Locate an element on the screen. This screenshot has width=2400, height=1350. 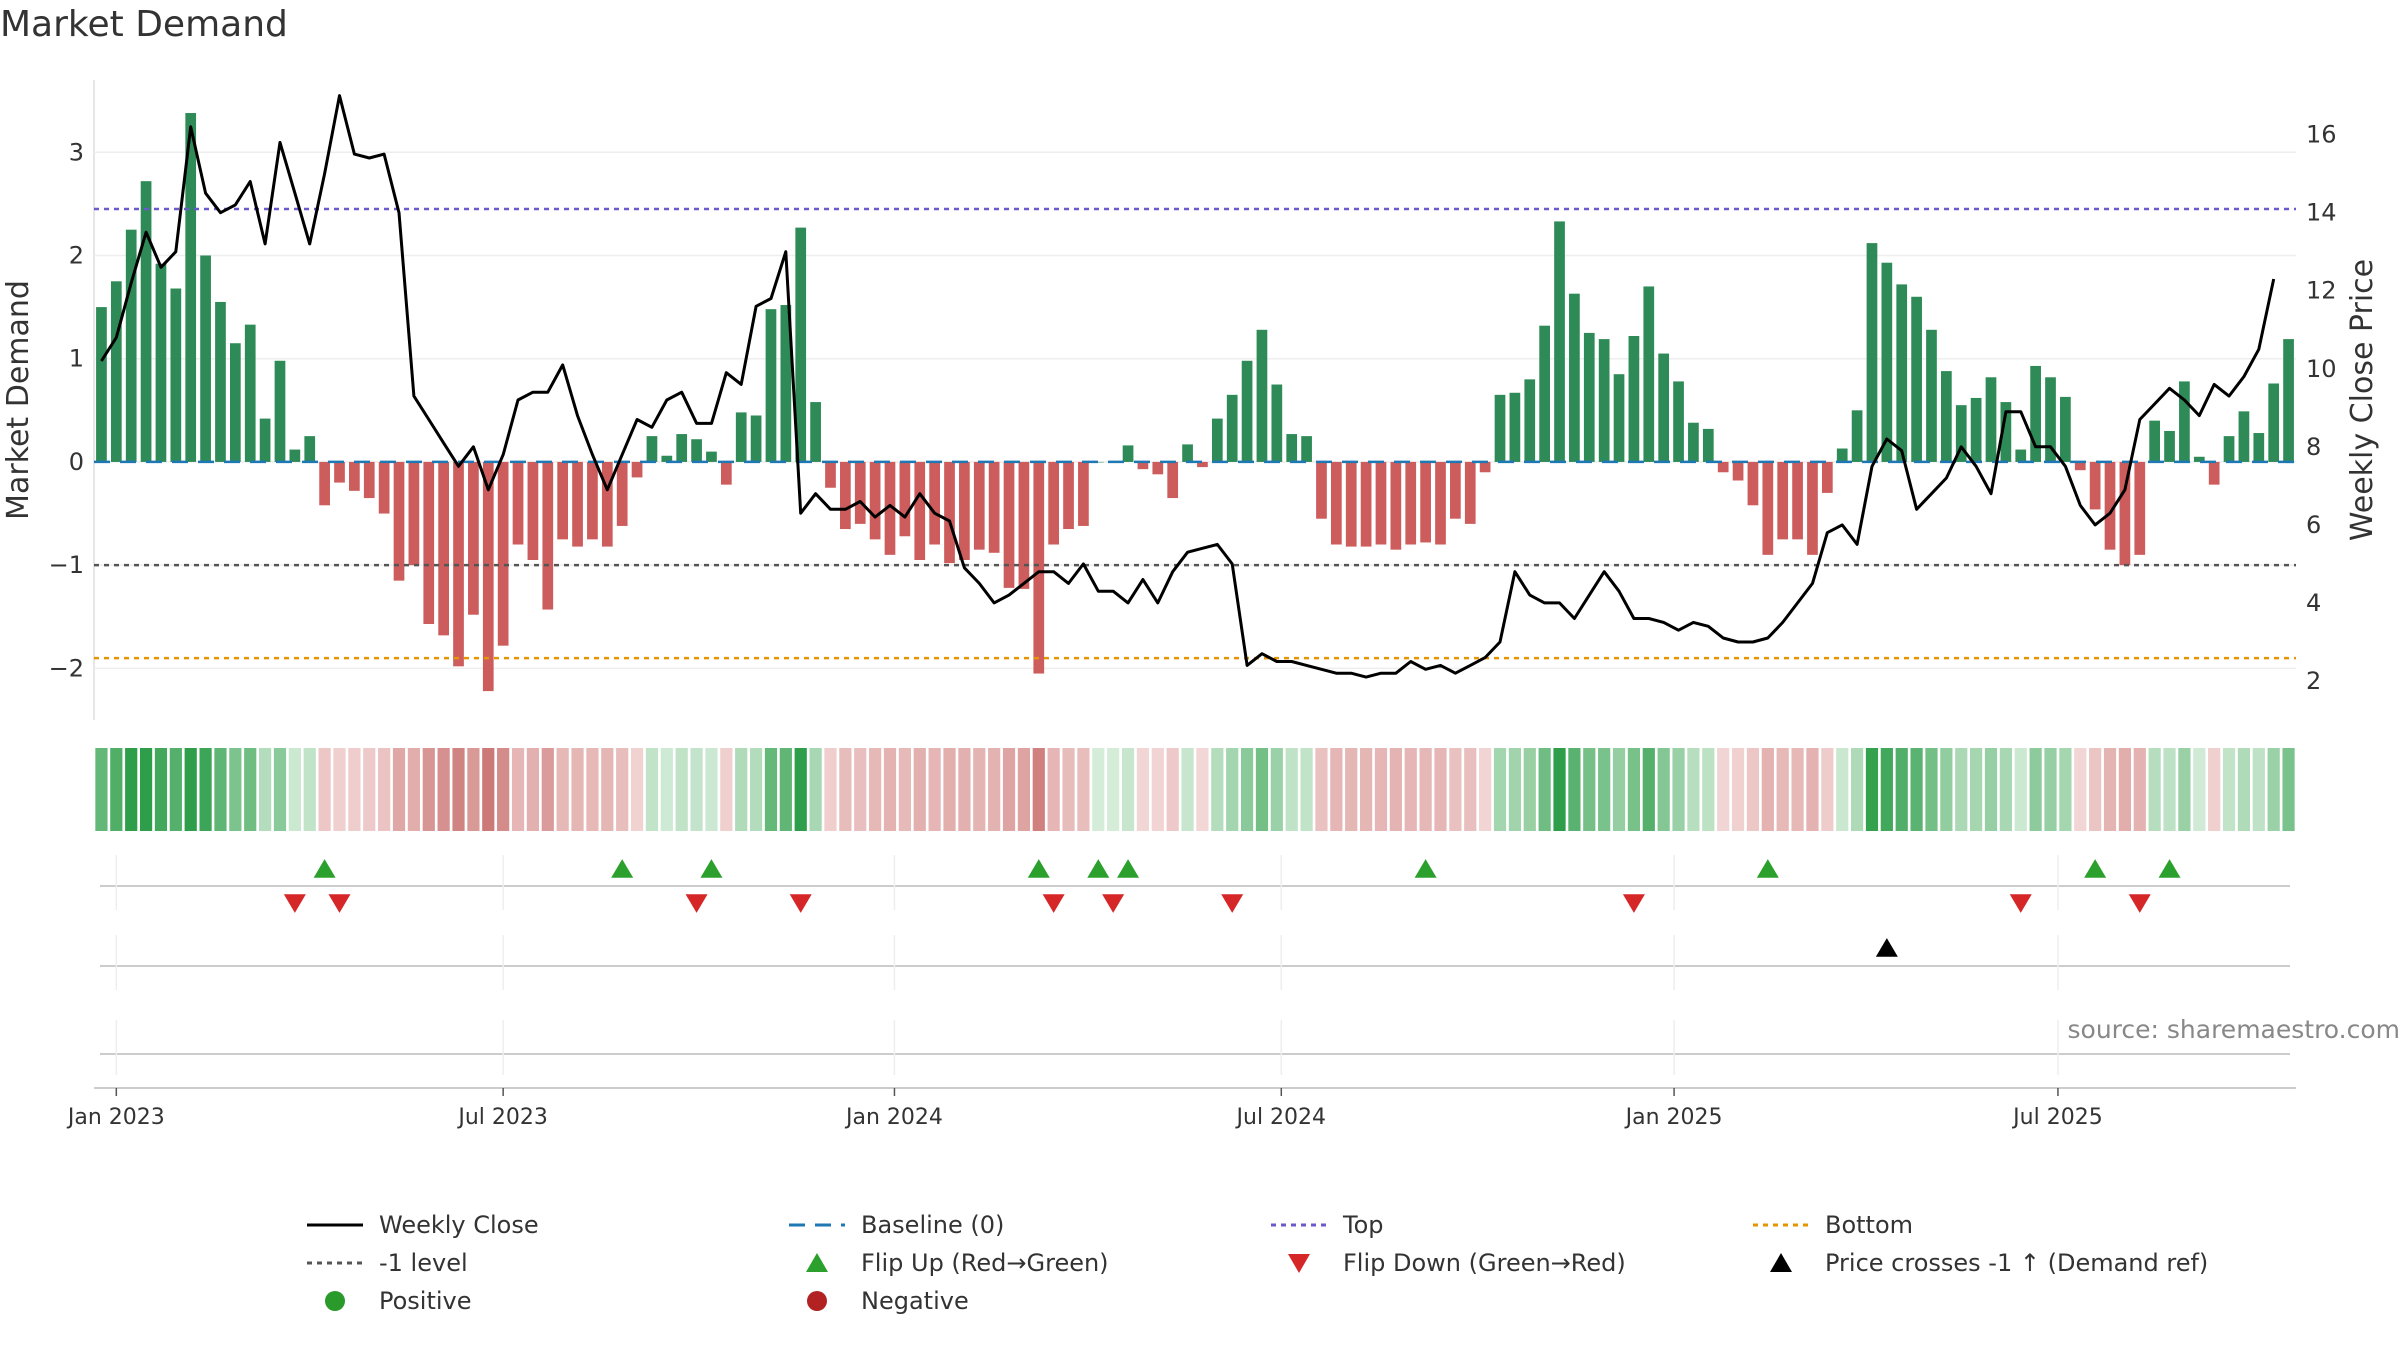
y-tick-label: 3 is located at coordinates (76, 152).